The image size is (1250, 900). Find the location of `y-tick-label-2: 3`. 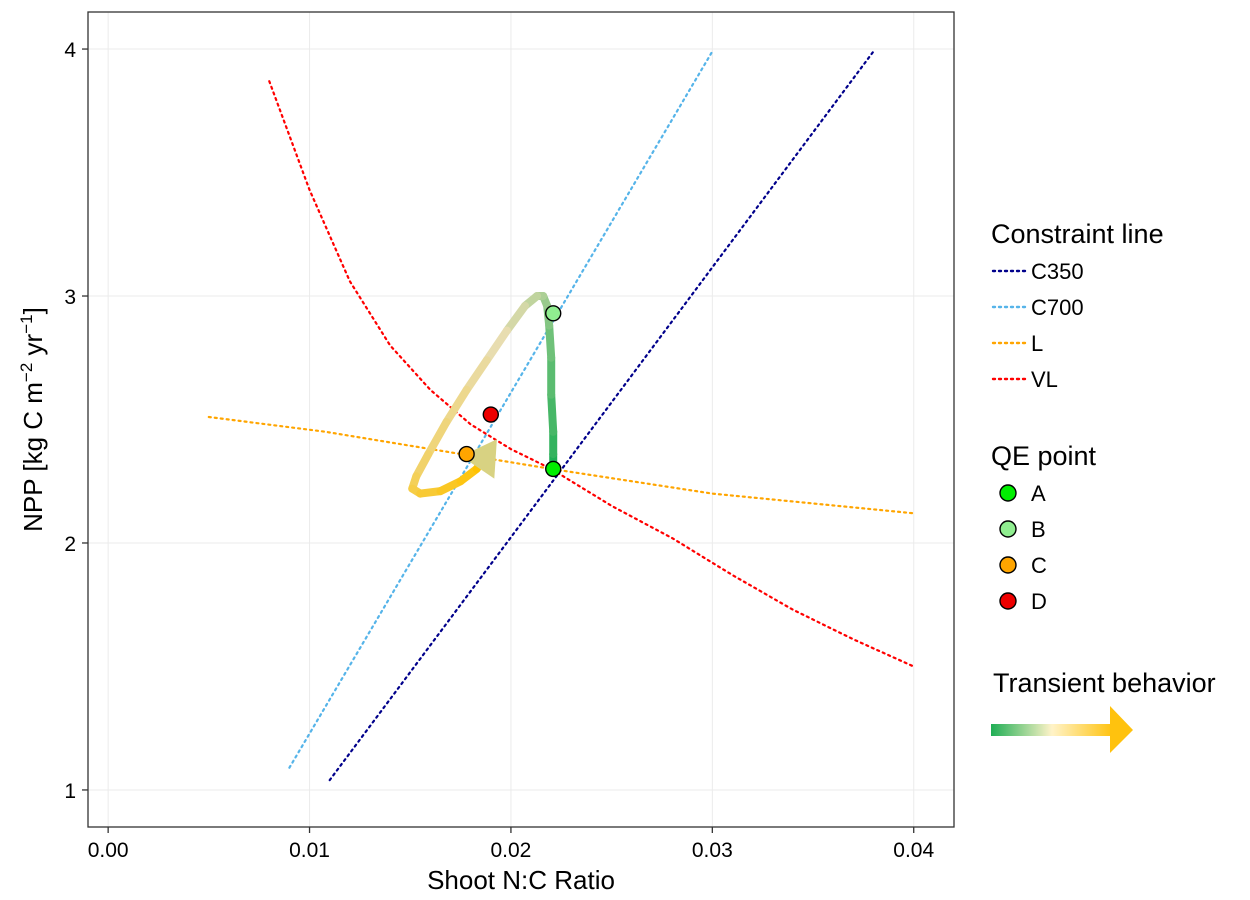

y-tick-label-2: 3 is located at coordinates (70, 297).